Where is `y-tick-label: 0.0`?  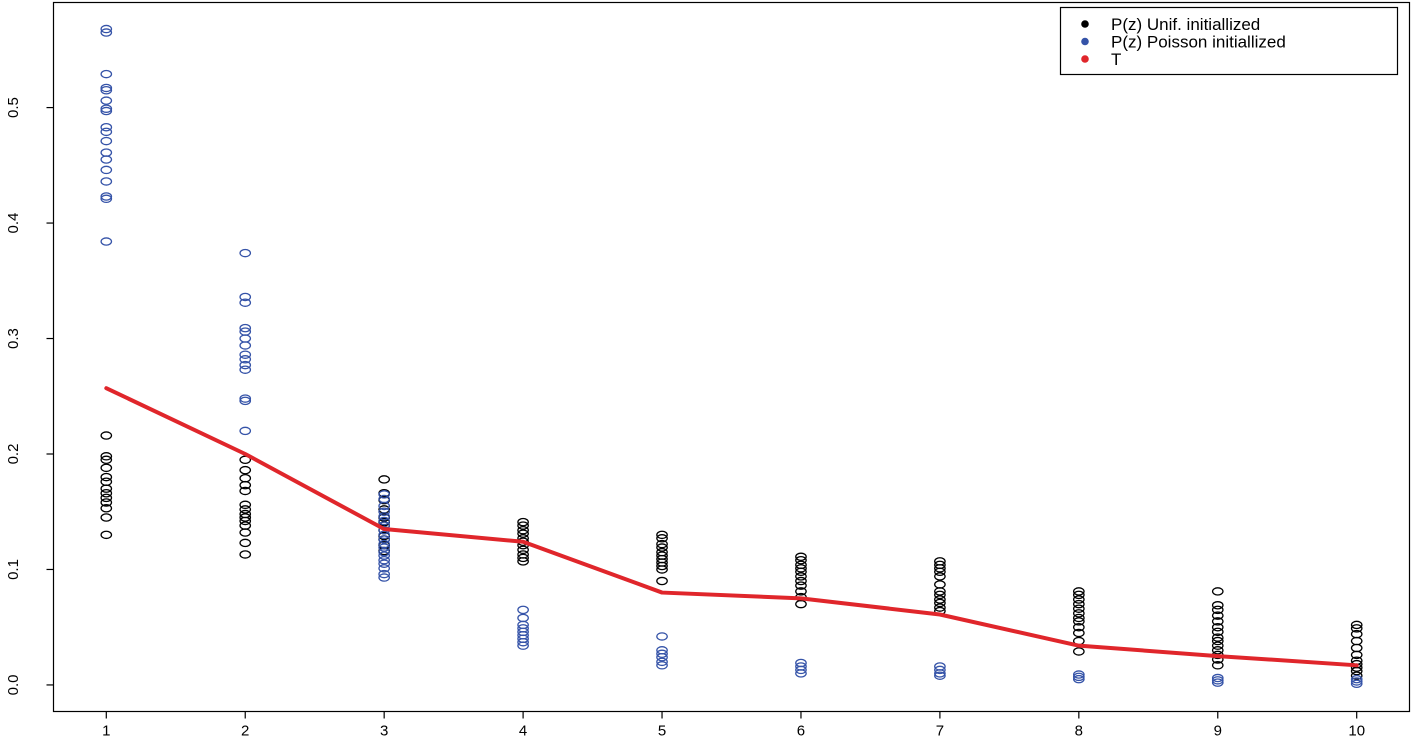
y-tick-label: 0.0 is located at coordinates (13, 685).